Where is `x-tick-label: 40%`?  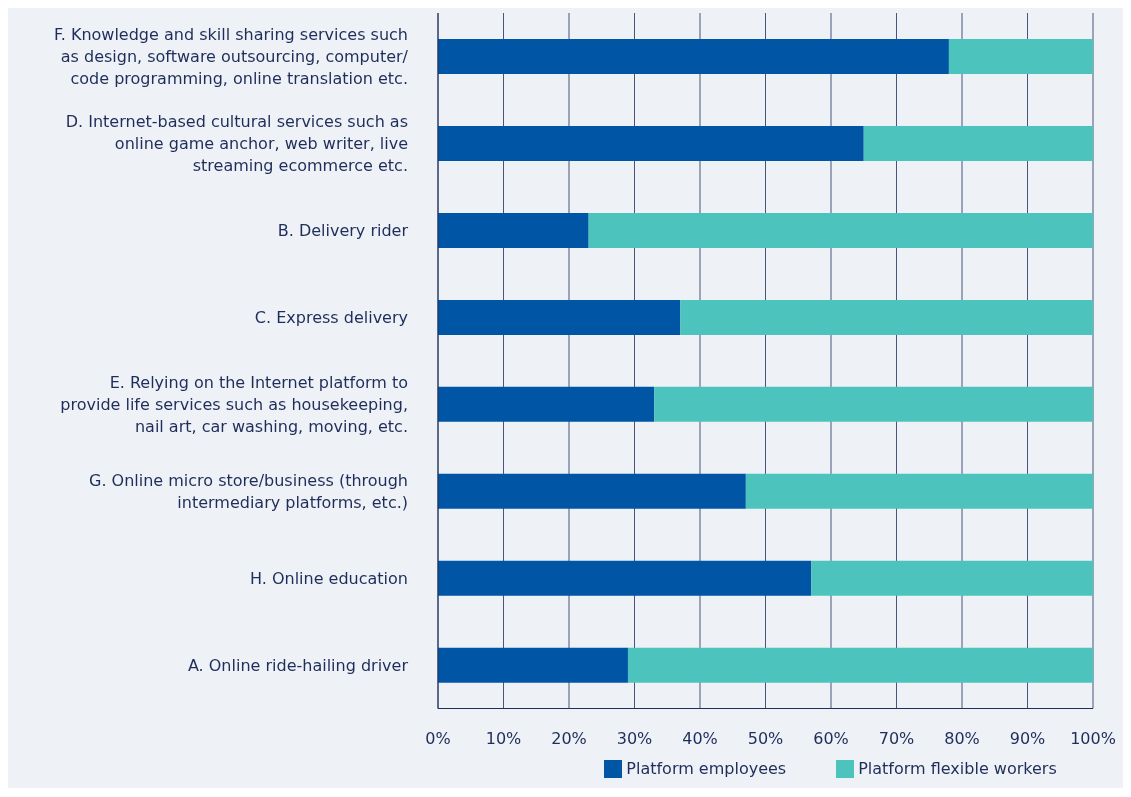 x-tick-label: 40% is located at coordinates (700, 738).